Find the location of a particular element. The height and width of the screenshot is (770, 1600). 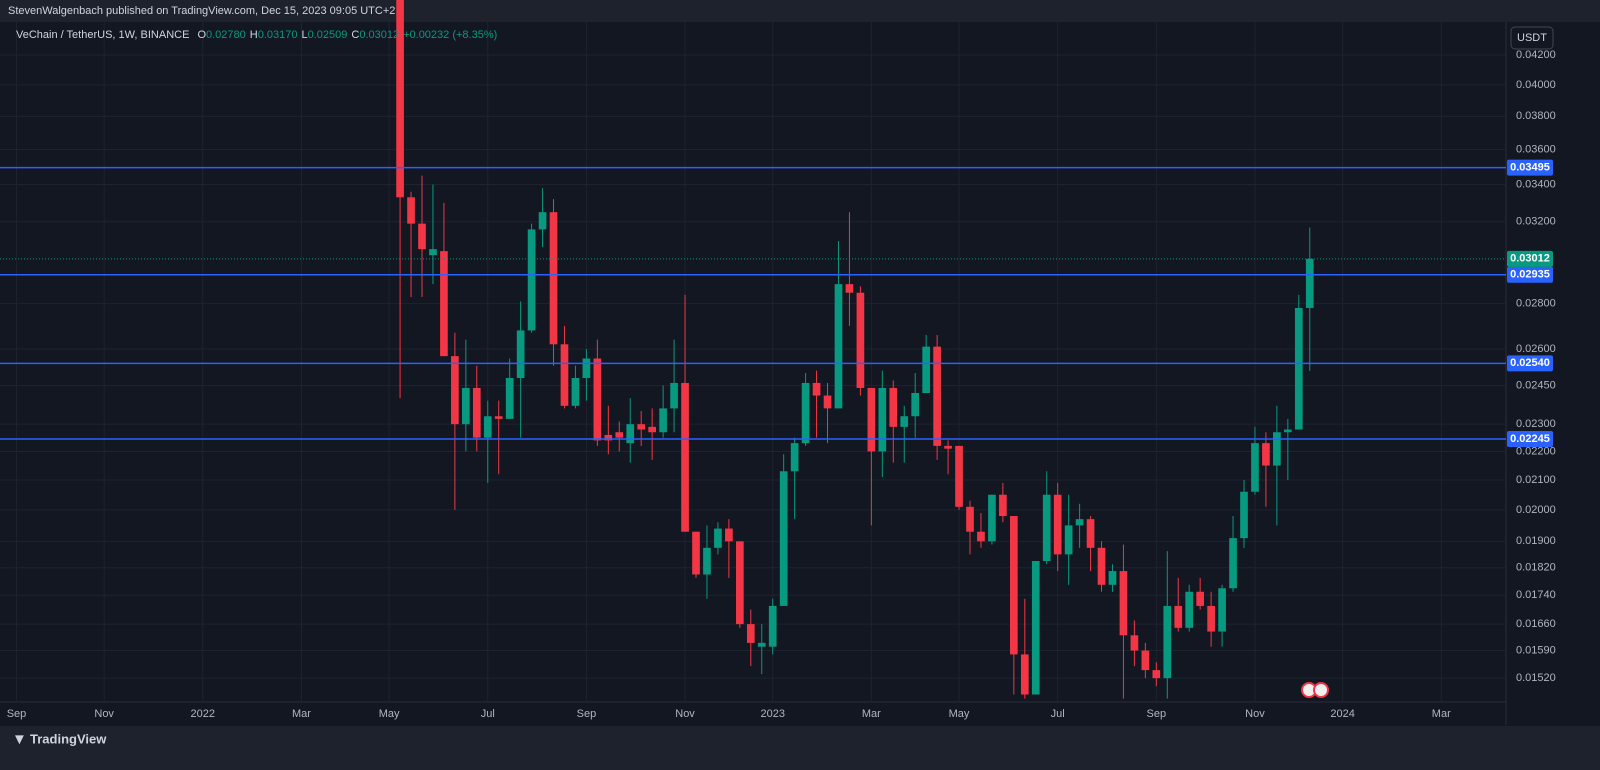

last-price-label: 0.03012 is located at coordinates (1530, 259).